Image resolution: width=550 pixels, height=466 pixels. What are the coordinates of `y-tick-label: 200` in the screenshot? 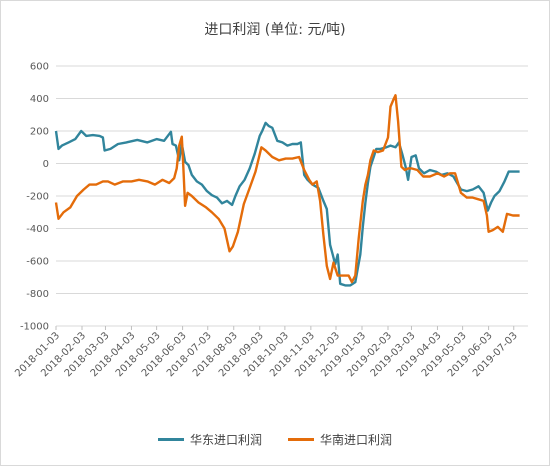 It's located at (39, 132).